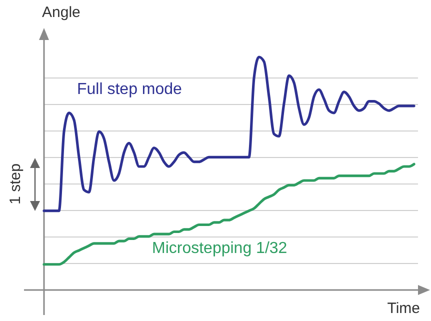 The height and width of the screenshot is (321, 431). Describe the element at coordinates (61, 12) in the screenshot. I see `y-axis-title: Angle` at that location.